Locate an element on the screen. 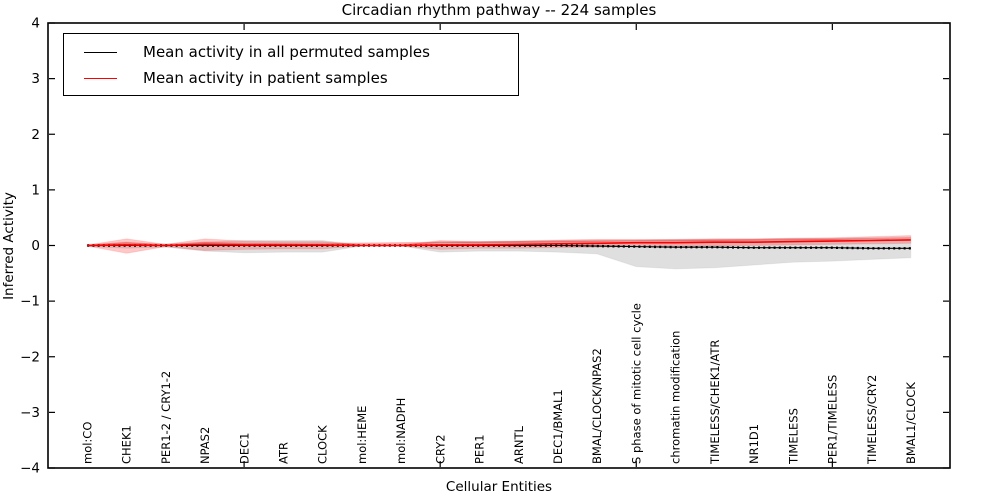 The image size is (1000, 500). category-label: PER1/TIMELESS is located at coordinates (833, 419).